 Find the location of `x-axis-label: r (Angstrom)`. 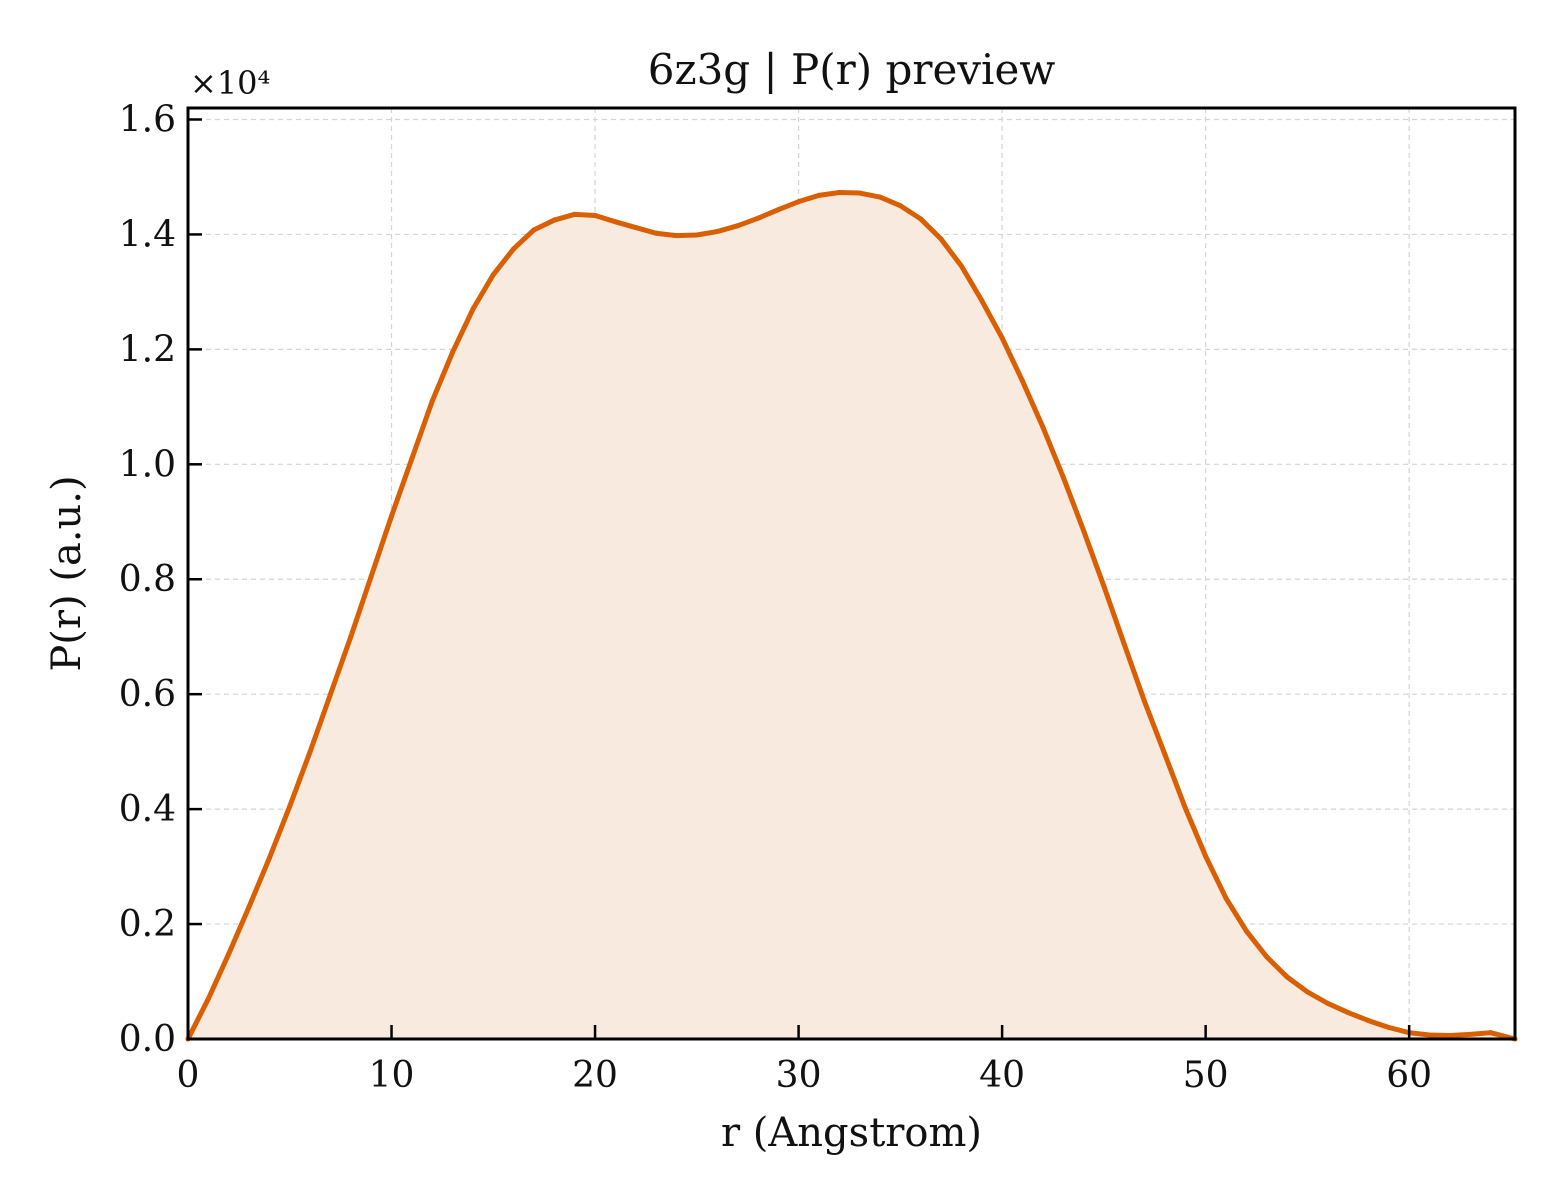

x-axis-label: r (Angstrom) is located at coordinates (851, 1133).